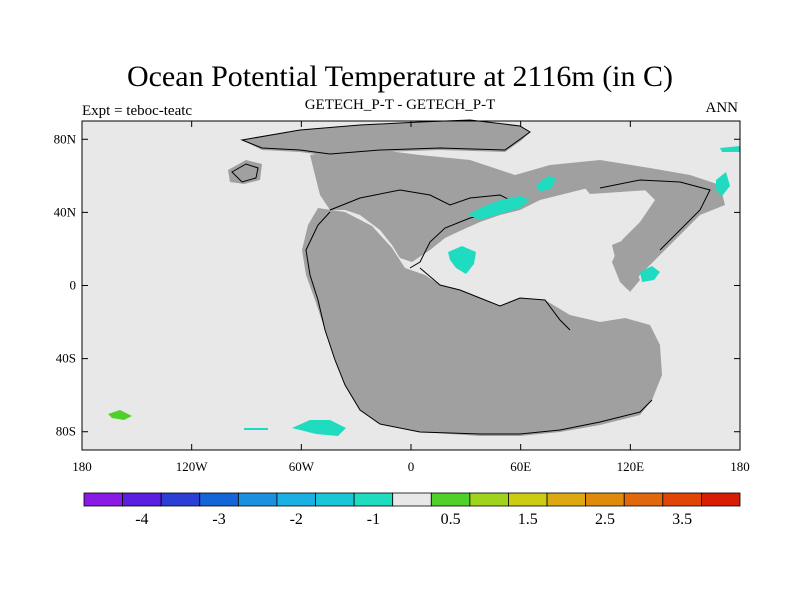  Describe the element at coordinates (400, 105) in the screenshot. I see `model-label: GETECH_P-T - GETECH_P-T` at that location.